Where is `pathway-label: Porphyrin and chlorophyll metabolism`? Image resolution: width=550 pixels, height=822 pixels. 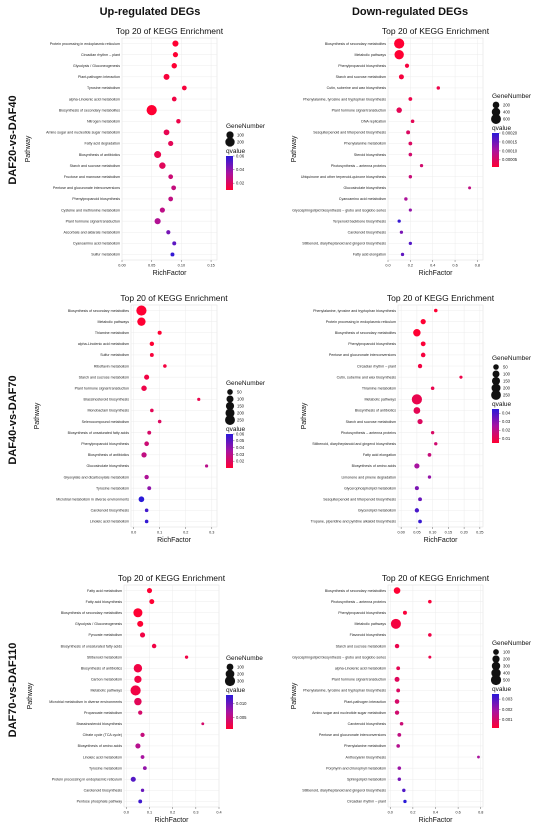 pathway-label: Porphyrin and chlorophyll metabolism is located at coordinates (356, 768).